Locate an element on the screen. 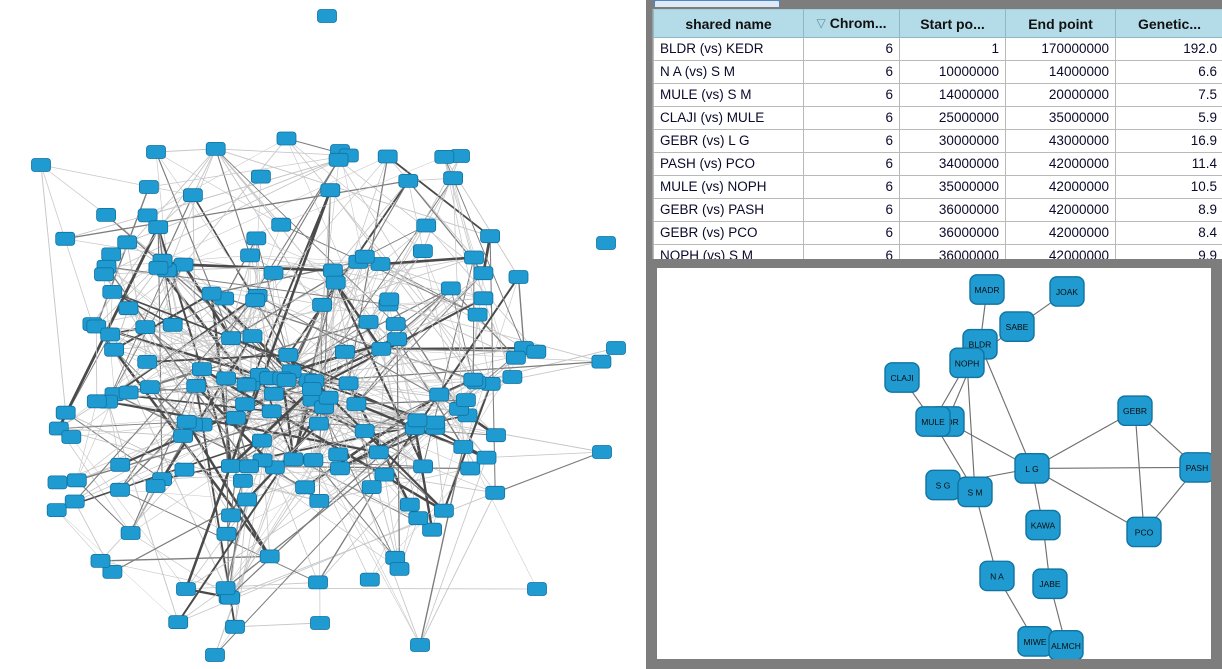 The width and height of the screenshot is (1222, 669). cell-genetic: 7.5 is located at coordinates (1168, 95).